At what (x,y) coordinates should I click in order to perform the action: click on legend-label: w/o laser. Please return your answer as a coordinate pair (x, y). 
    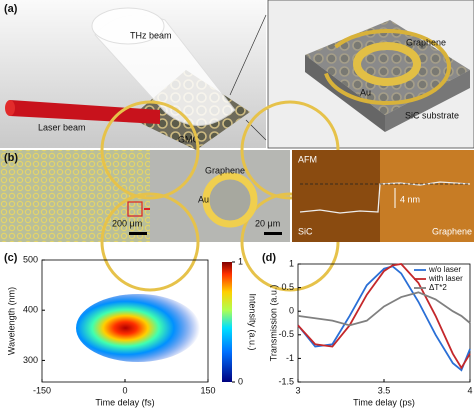
    Looking at the image, I should click on (444, 269).